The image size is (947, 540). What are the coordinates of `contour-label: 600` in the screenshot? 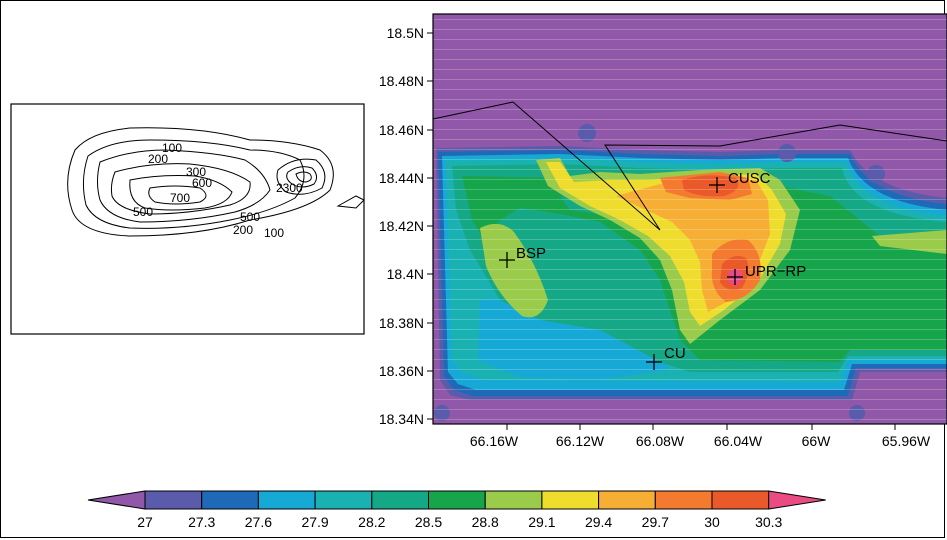 It's located at (202, 183).